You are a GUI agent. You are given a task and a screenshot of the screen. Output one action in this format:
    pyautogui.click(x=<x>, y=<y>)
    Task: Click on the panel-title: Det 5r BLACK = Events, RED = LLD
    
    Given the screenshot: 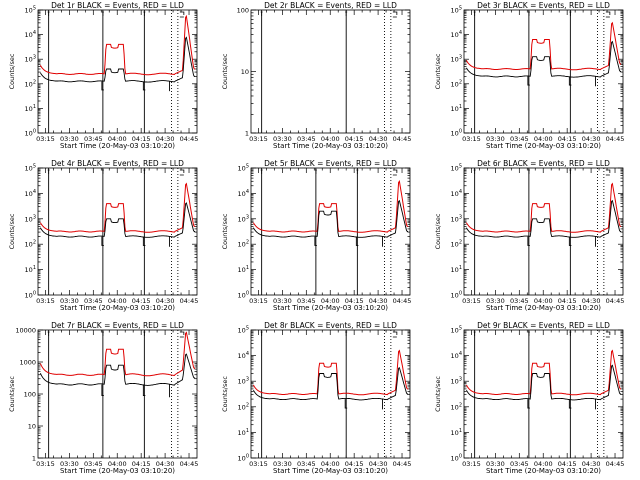 What is the action you would take?
    pyautogui.click(x=330, y=163)
    